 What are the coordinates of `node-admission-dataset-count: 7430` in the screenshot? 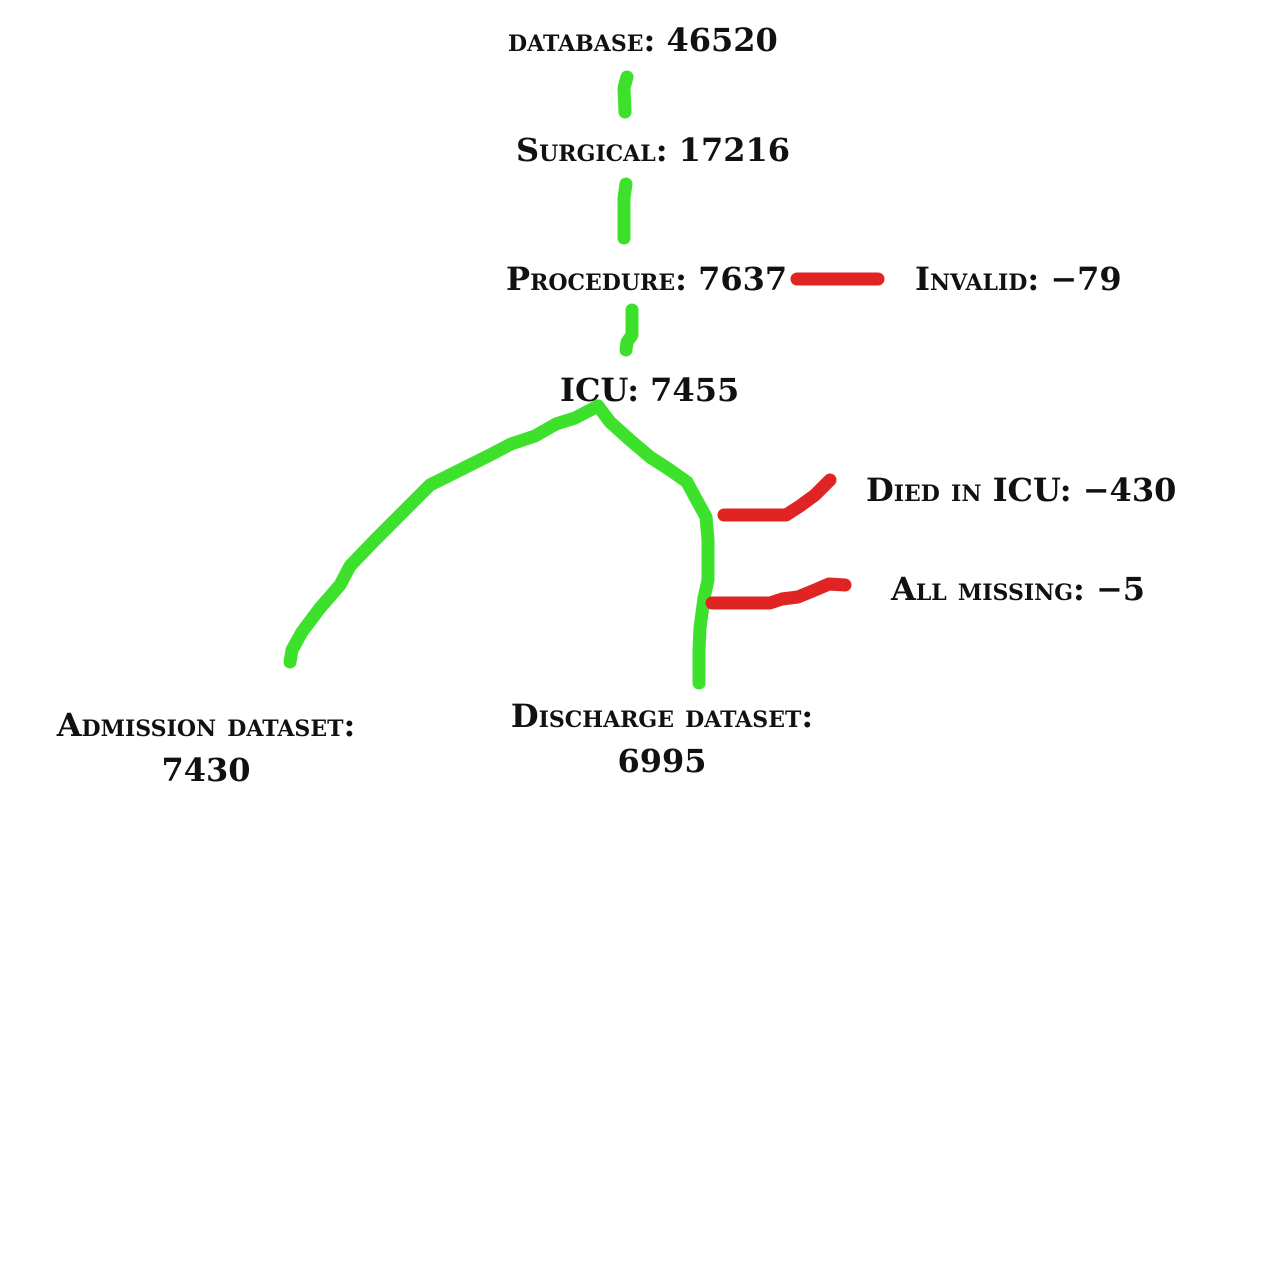 It's located at (206, 769).